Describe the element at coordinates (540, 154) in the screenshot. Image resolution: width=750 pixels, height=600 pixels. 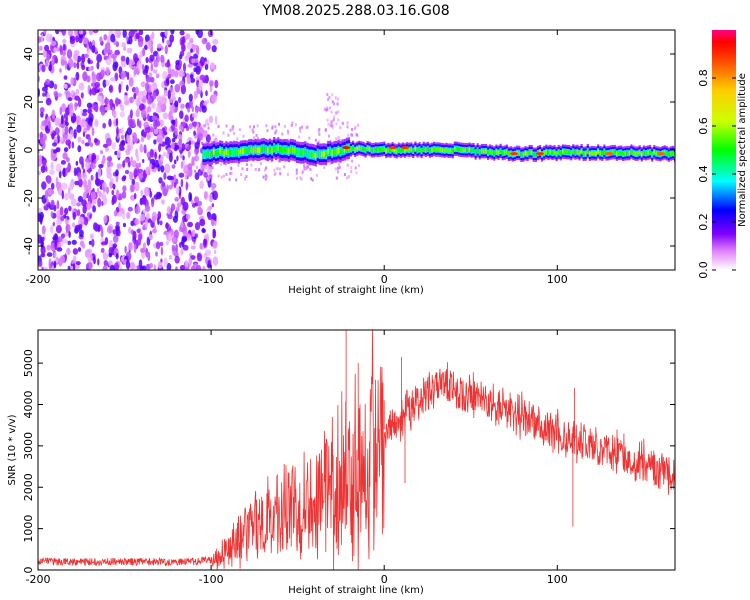
I see `peak-mark` at that location.